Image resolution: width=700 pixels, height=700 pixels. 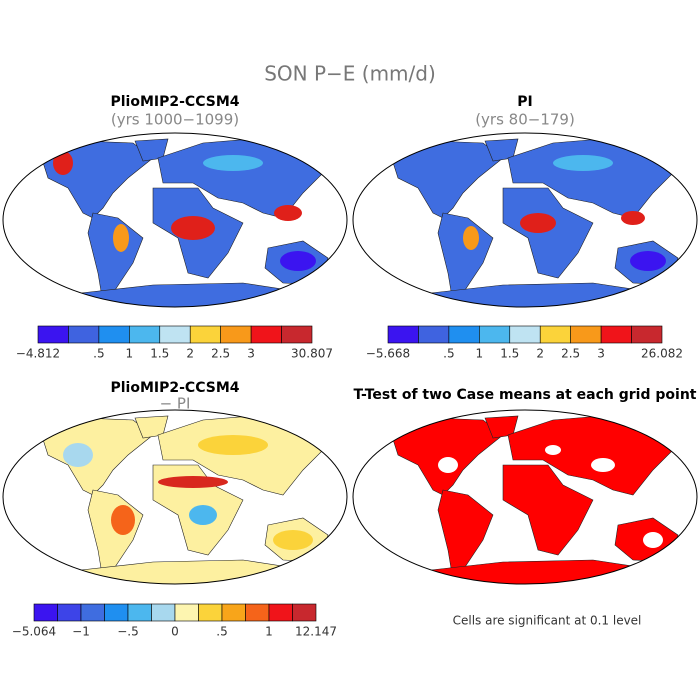 I want to click on panel-subtitle: (yrs 80−179), so click(x=525, y=120).